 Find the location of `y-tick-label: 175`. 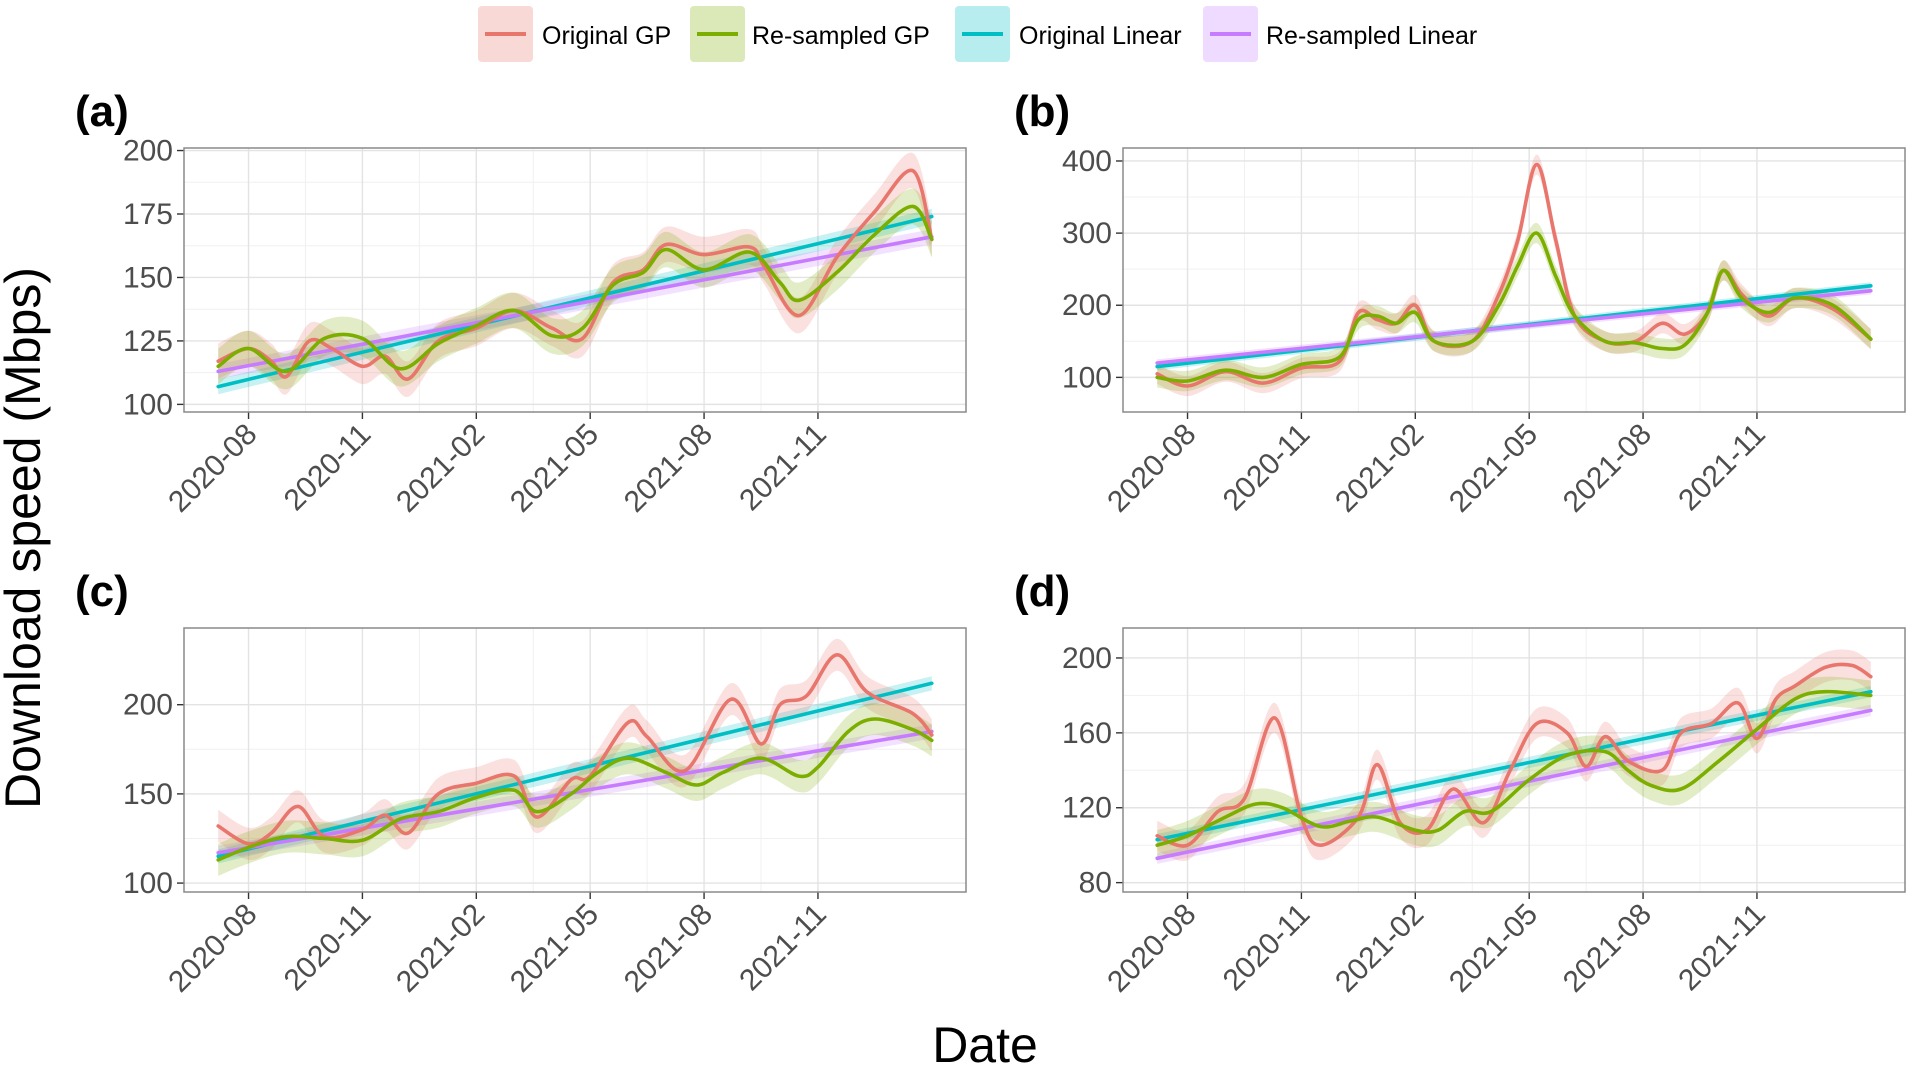

y-tick-label: 175 is located at coordinates (148, 214).